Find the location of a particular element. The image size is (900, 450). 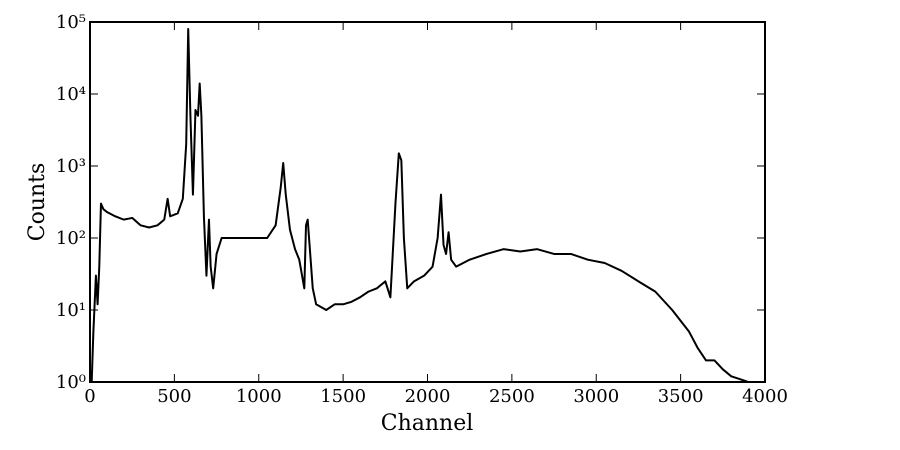

y-axis-label: Counts is located at coordinates (37, 202).